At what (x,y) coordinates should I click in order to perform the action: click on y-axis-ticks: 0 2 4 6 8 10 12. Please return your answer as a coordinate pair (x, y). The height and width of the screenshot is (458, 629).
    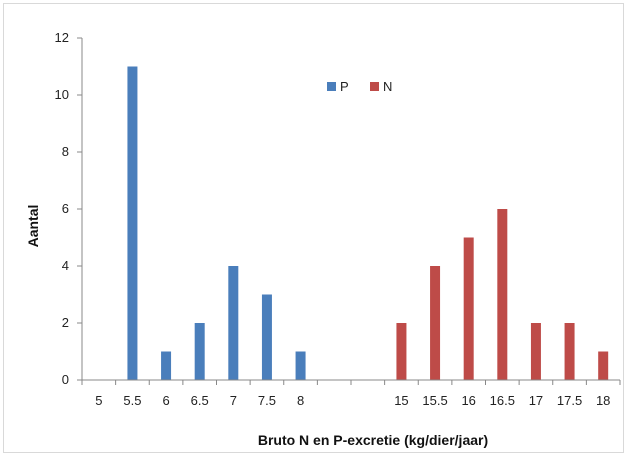
    Looking at the image, I should click on (69, 208).